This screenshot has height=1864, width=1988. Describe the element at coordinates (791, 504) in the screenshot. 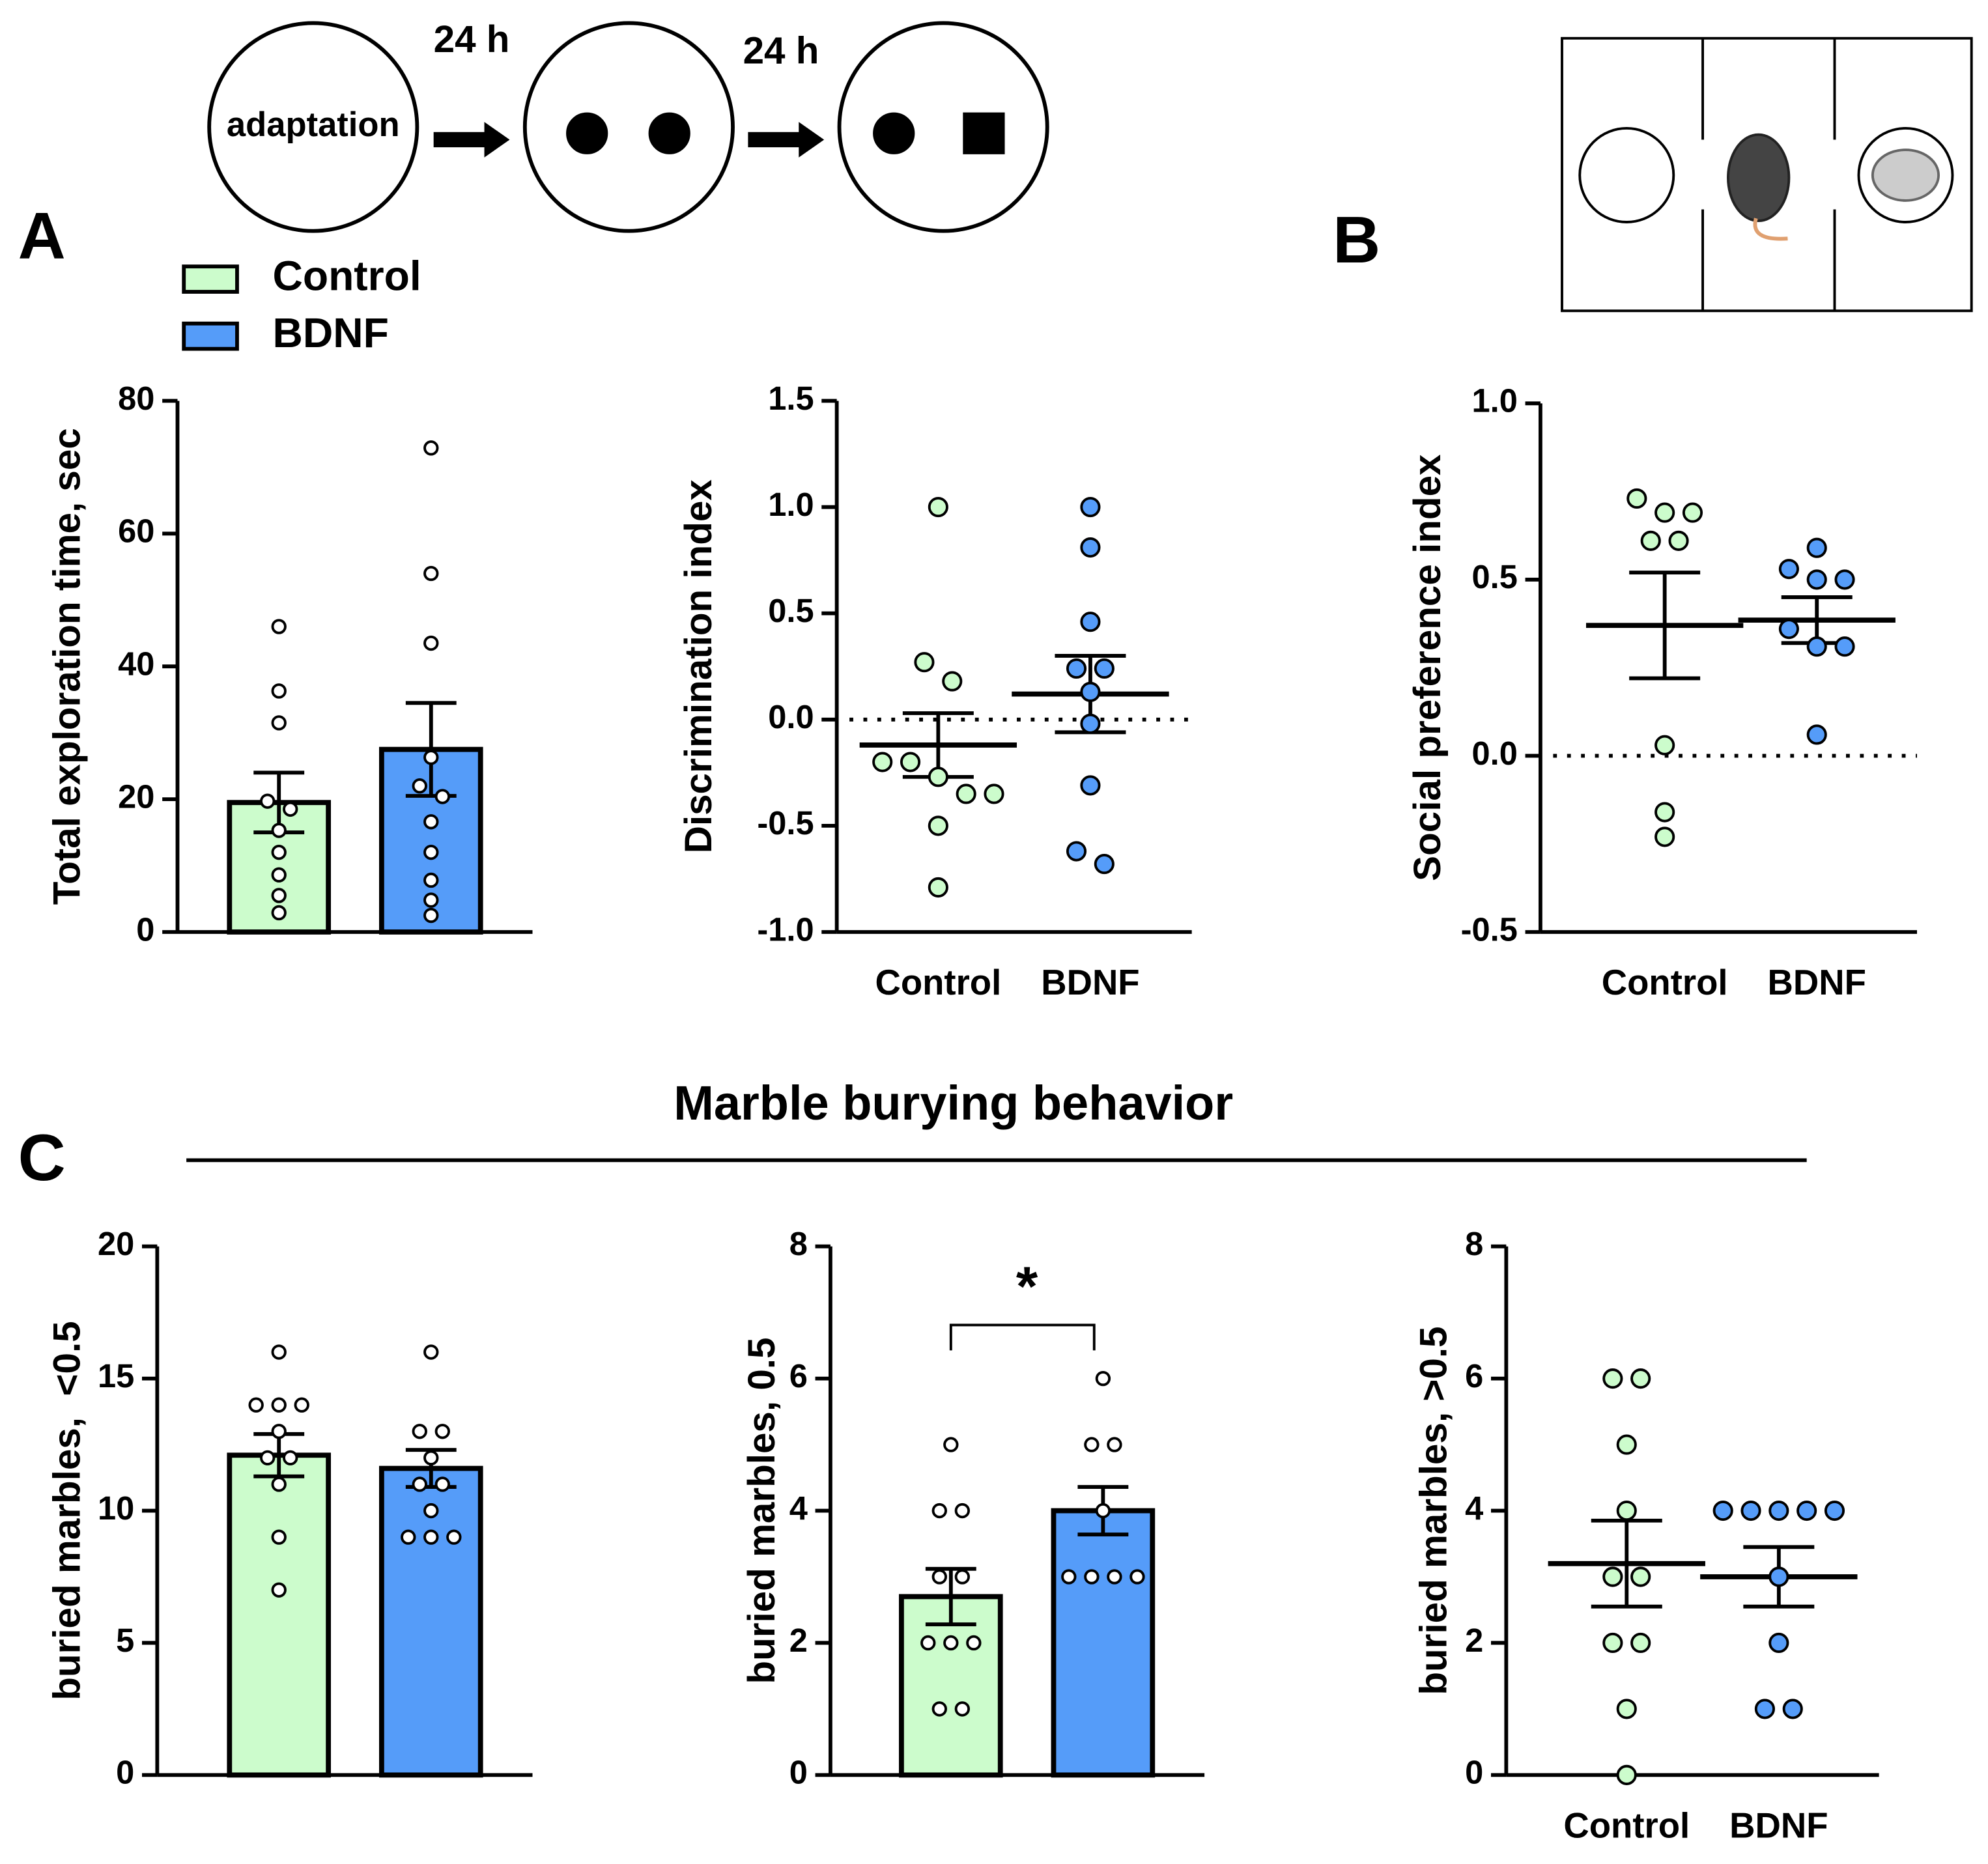

I see `y-tick-label: 1.0` at that location.